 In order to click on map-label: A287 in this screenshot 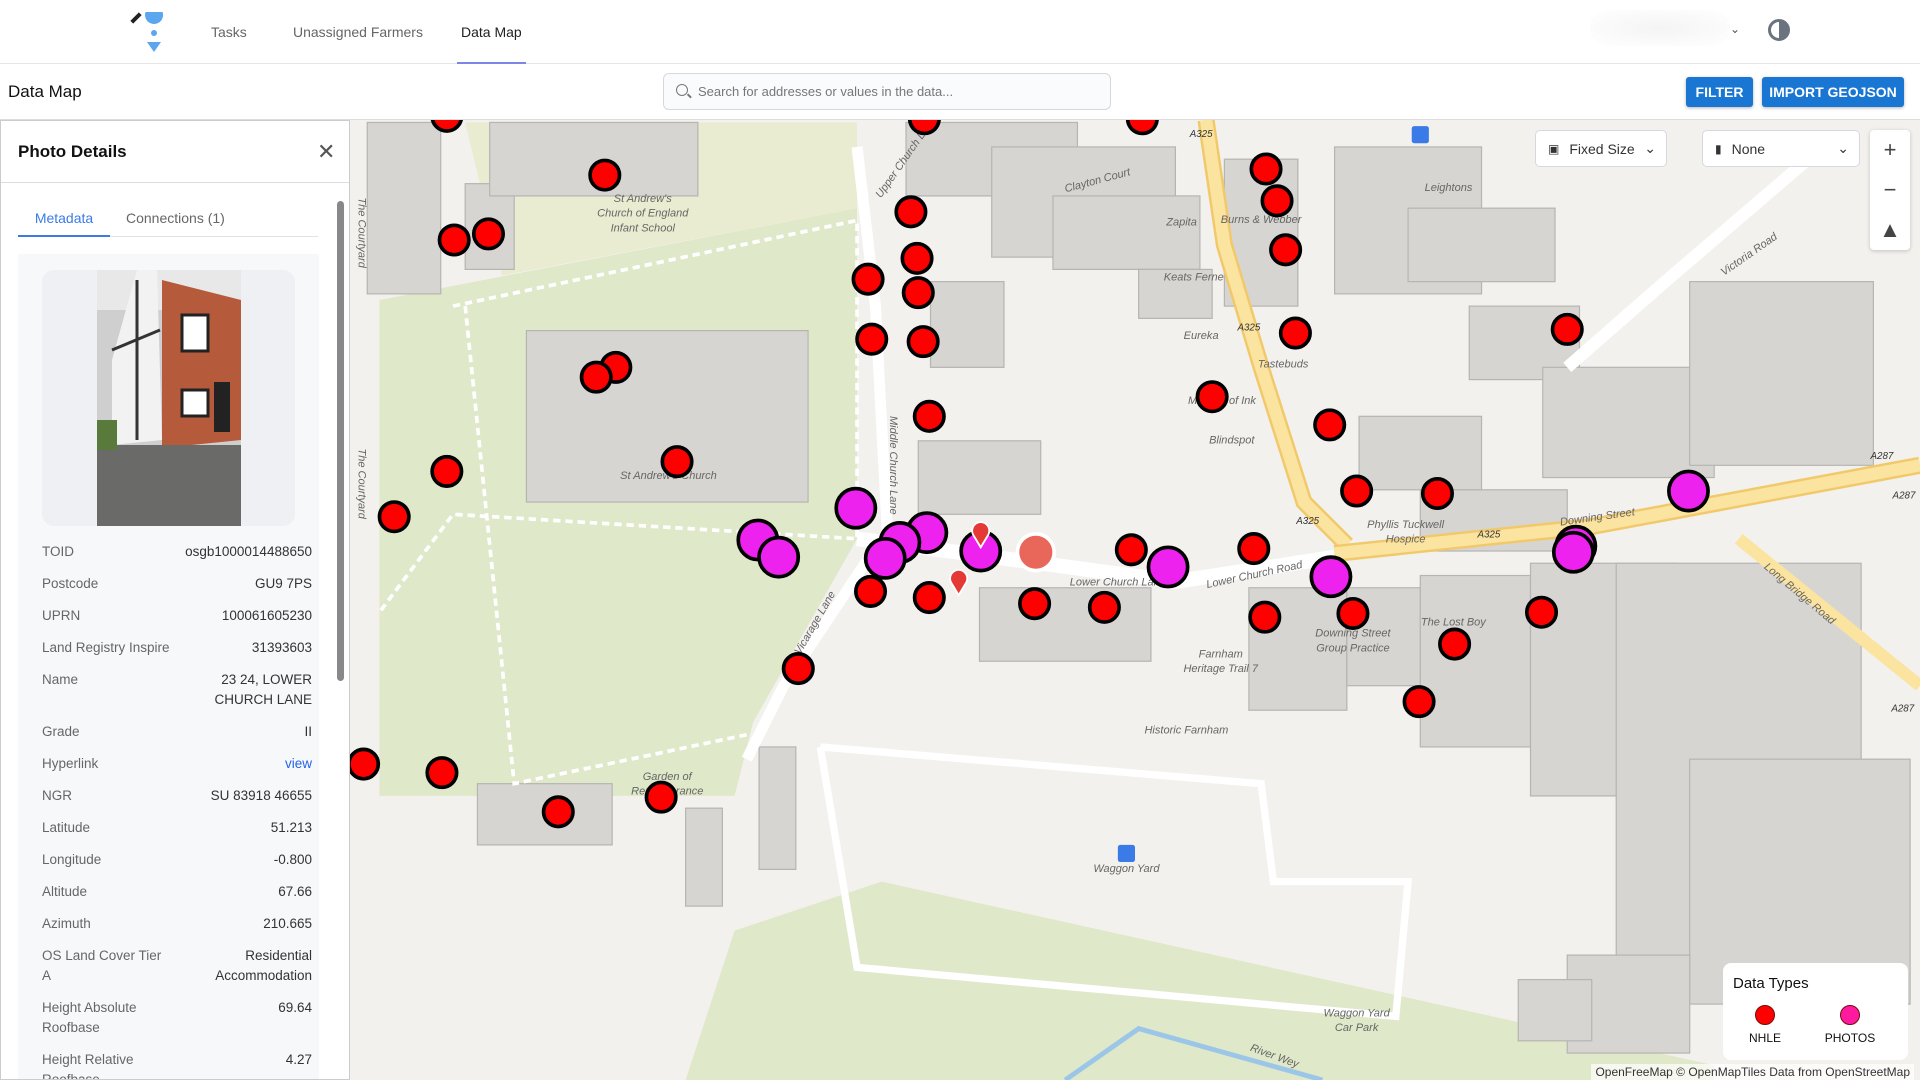, I will do `click(1904, 495)`.